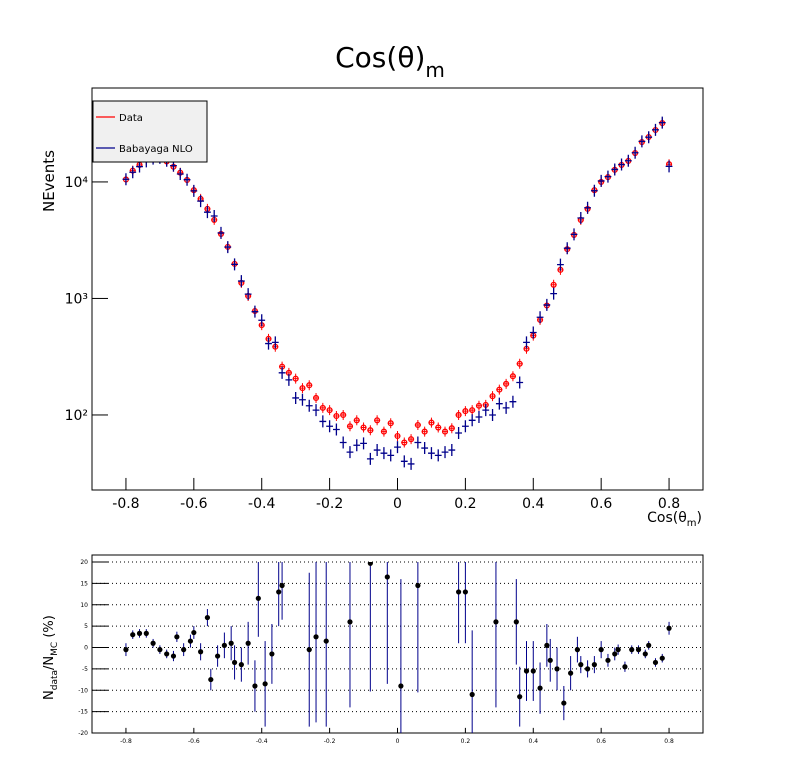  I want to click on chart-title: Cos(θ)m, so click(390, 61).